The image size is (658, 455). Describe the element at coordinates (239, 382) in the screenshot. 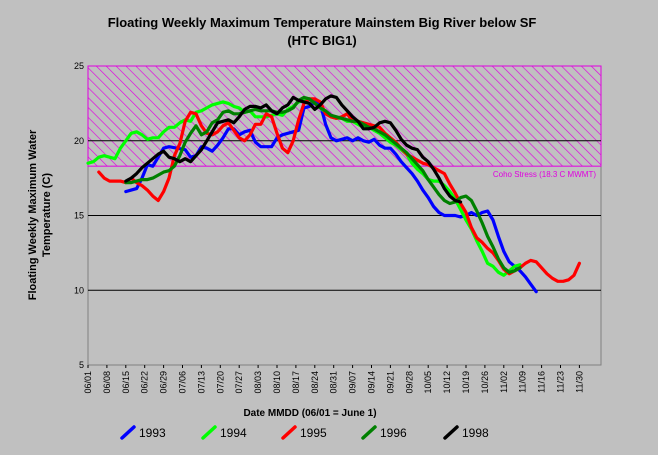

I see `x-tick-label: 07/27` at that location.